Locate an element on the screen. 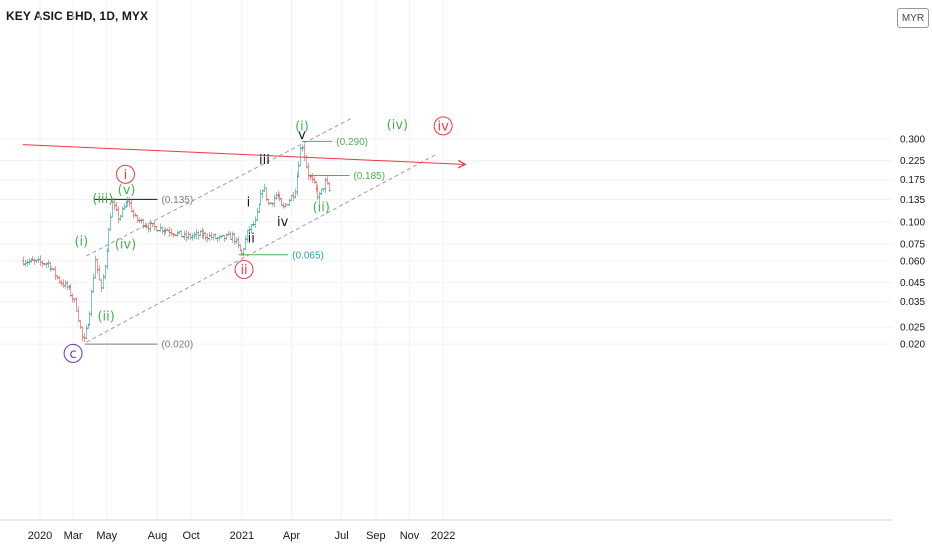  wave-label: c is located at coordinates (73, 354).